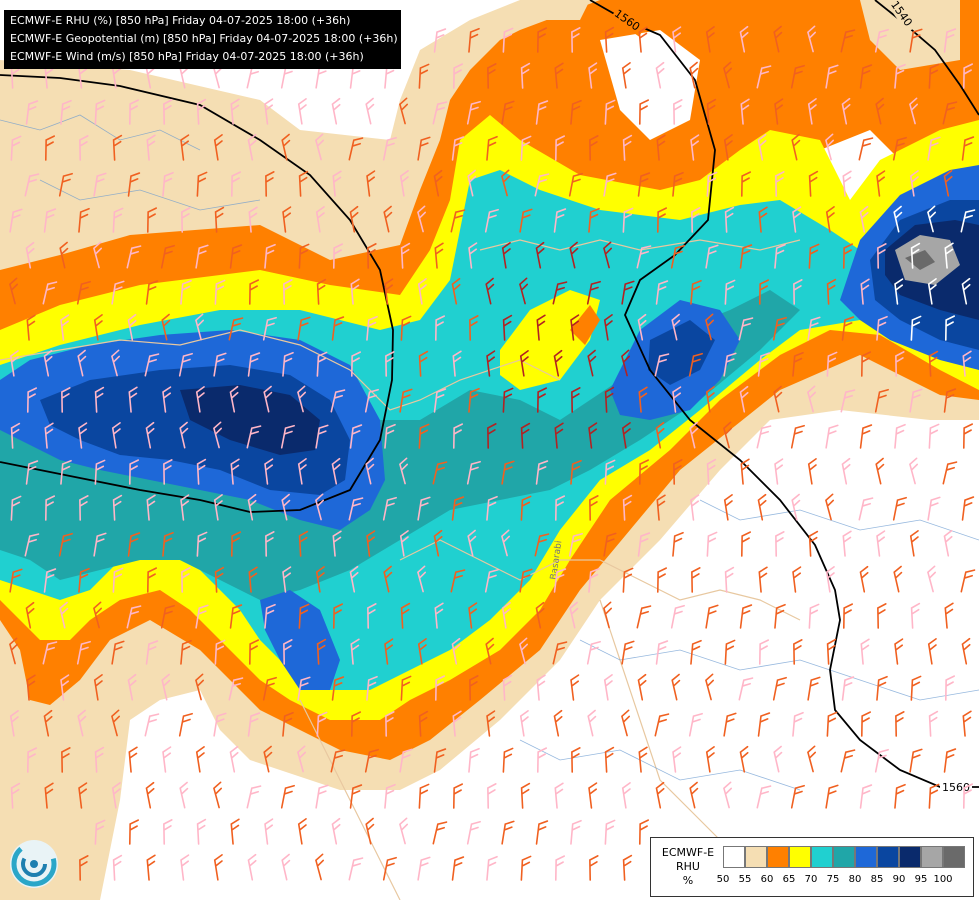  What do you see at coordinates (688, 866) in the screenshot?
I see `legend-title-line-2: RHU` at bounding box center [688, 866].